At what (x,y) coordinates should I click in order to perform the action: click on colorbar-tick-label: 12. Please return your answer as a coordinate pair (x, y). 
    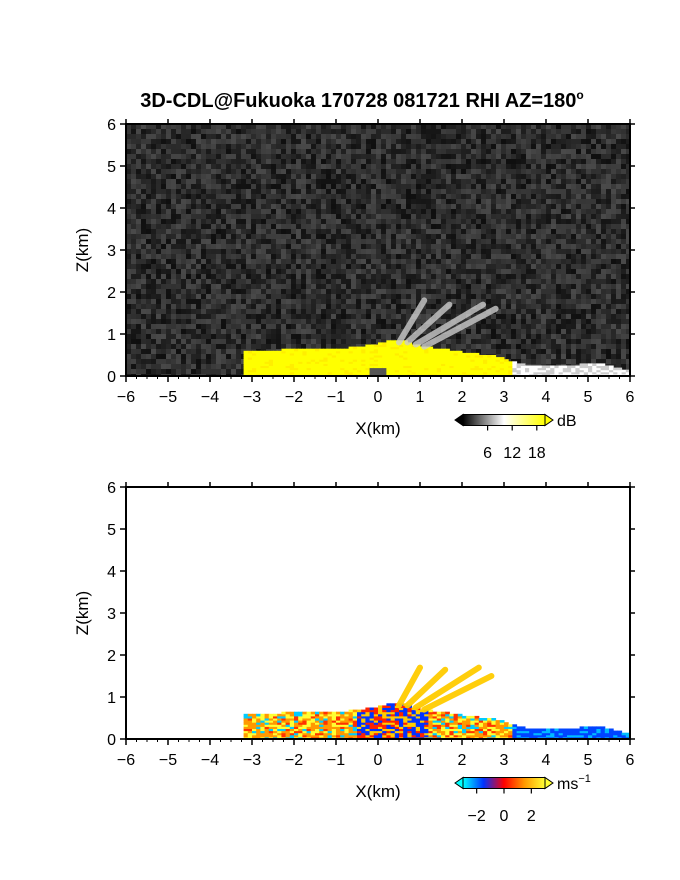
    Looking at the image, I should click on (512, 453).